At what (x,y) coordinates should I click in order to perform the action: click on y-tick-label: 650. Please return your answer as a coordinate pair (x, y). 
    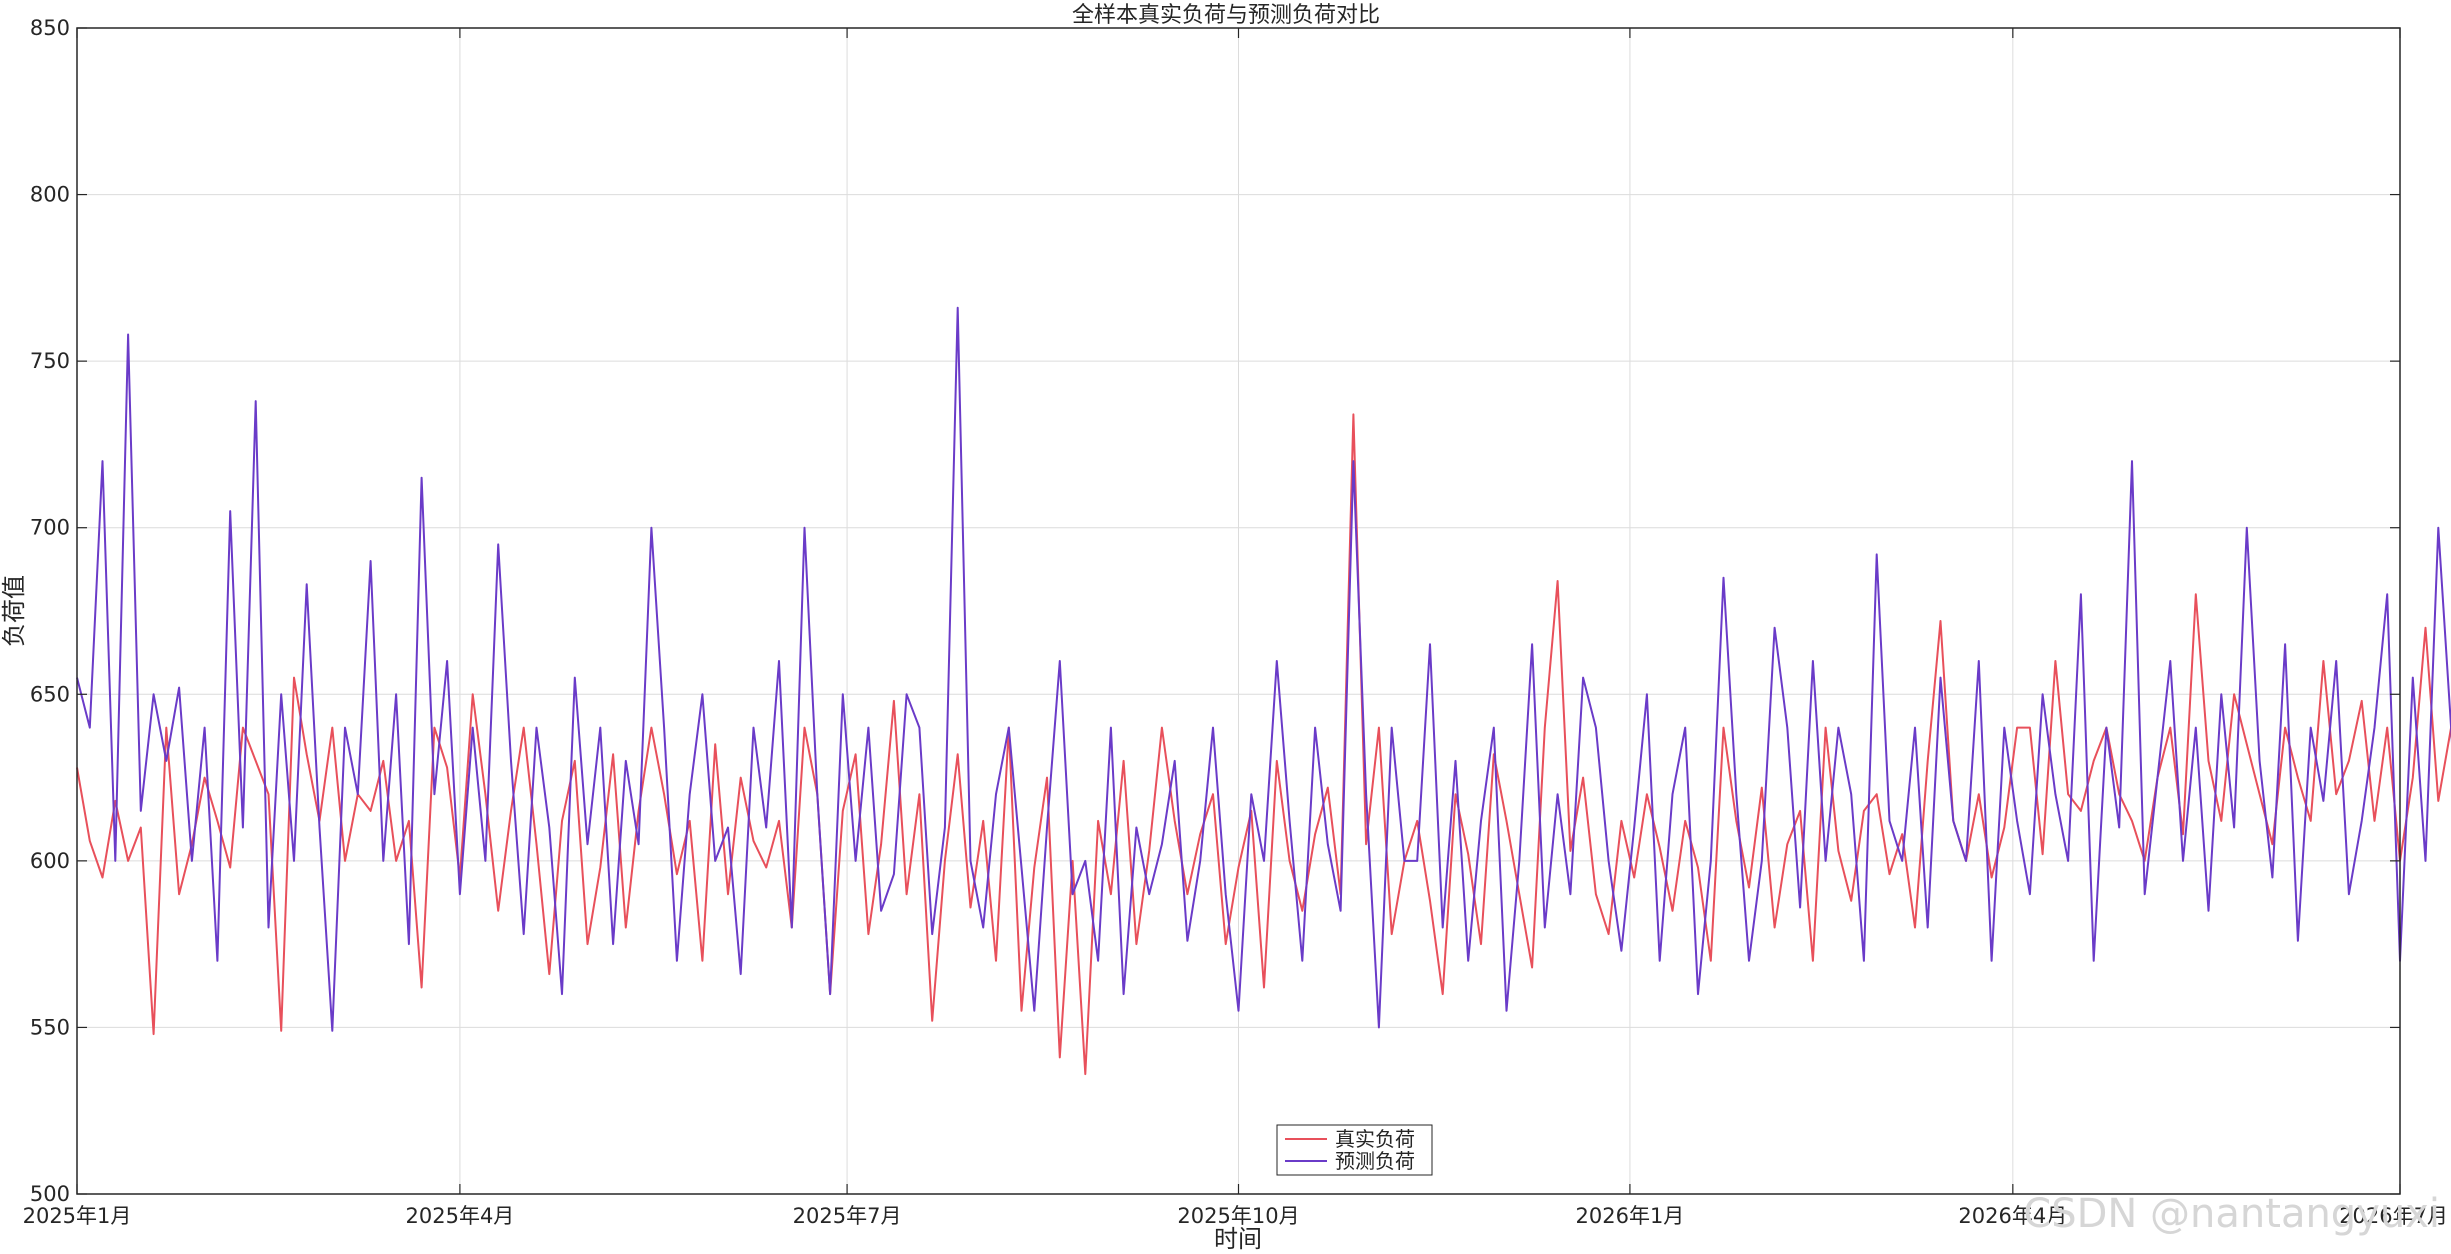
    Looking at the image, I should click on (50, 694).